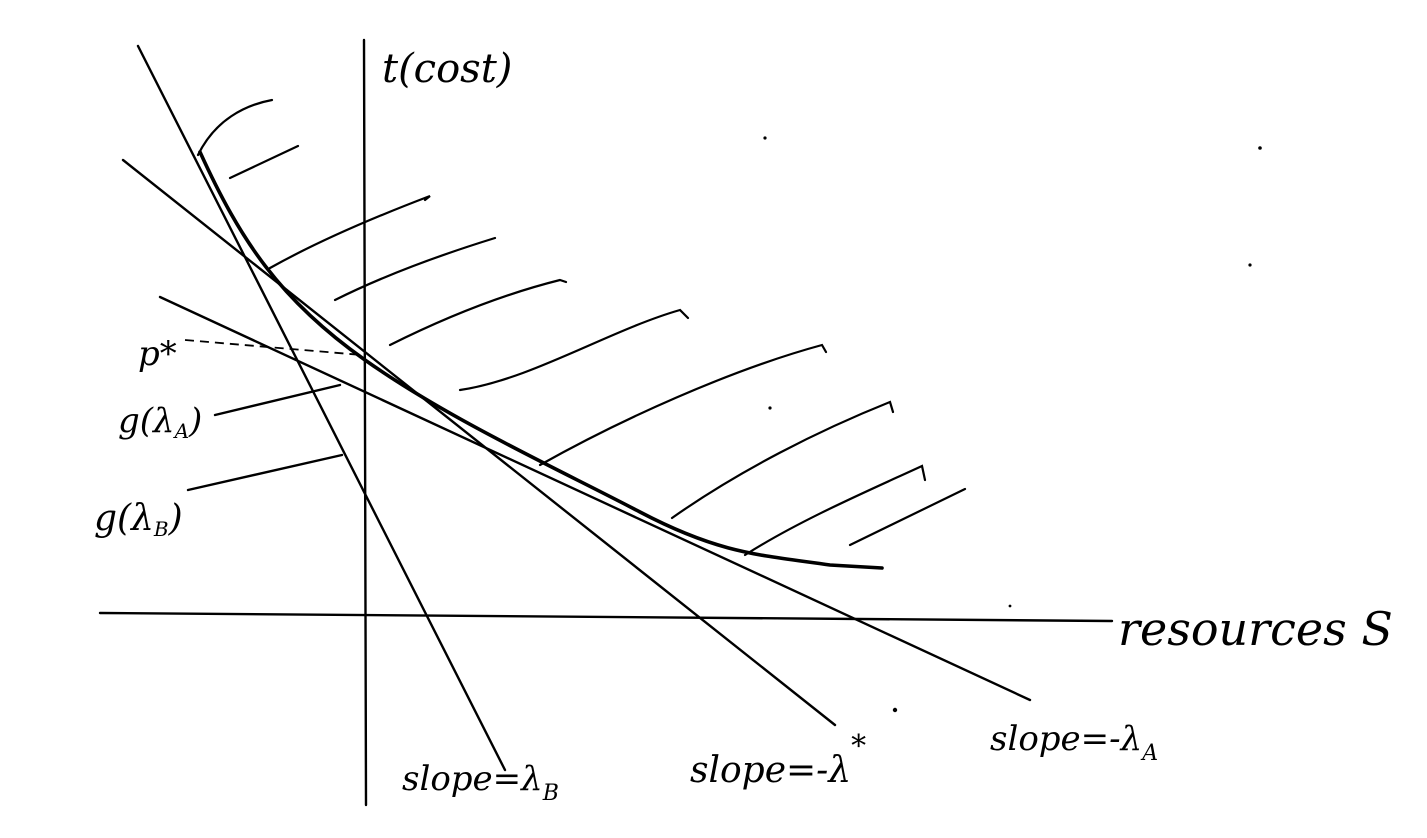 Image resolution: width=1427 pixels, height=838 pixels. Describe the element at coordinates (265, 472) in the screenshot. I see `g-lambda-b-leader` at that location.